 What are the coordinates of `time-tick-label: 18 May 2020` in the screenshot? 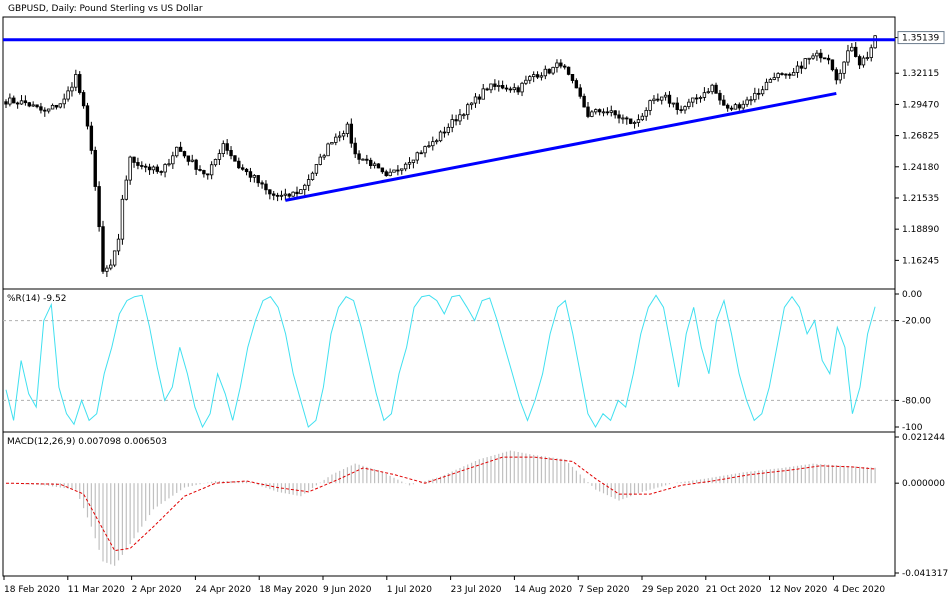 It's located at (288, 590).